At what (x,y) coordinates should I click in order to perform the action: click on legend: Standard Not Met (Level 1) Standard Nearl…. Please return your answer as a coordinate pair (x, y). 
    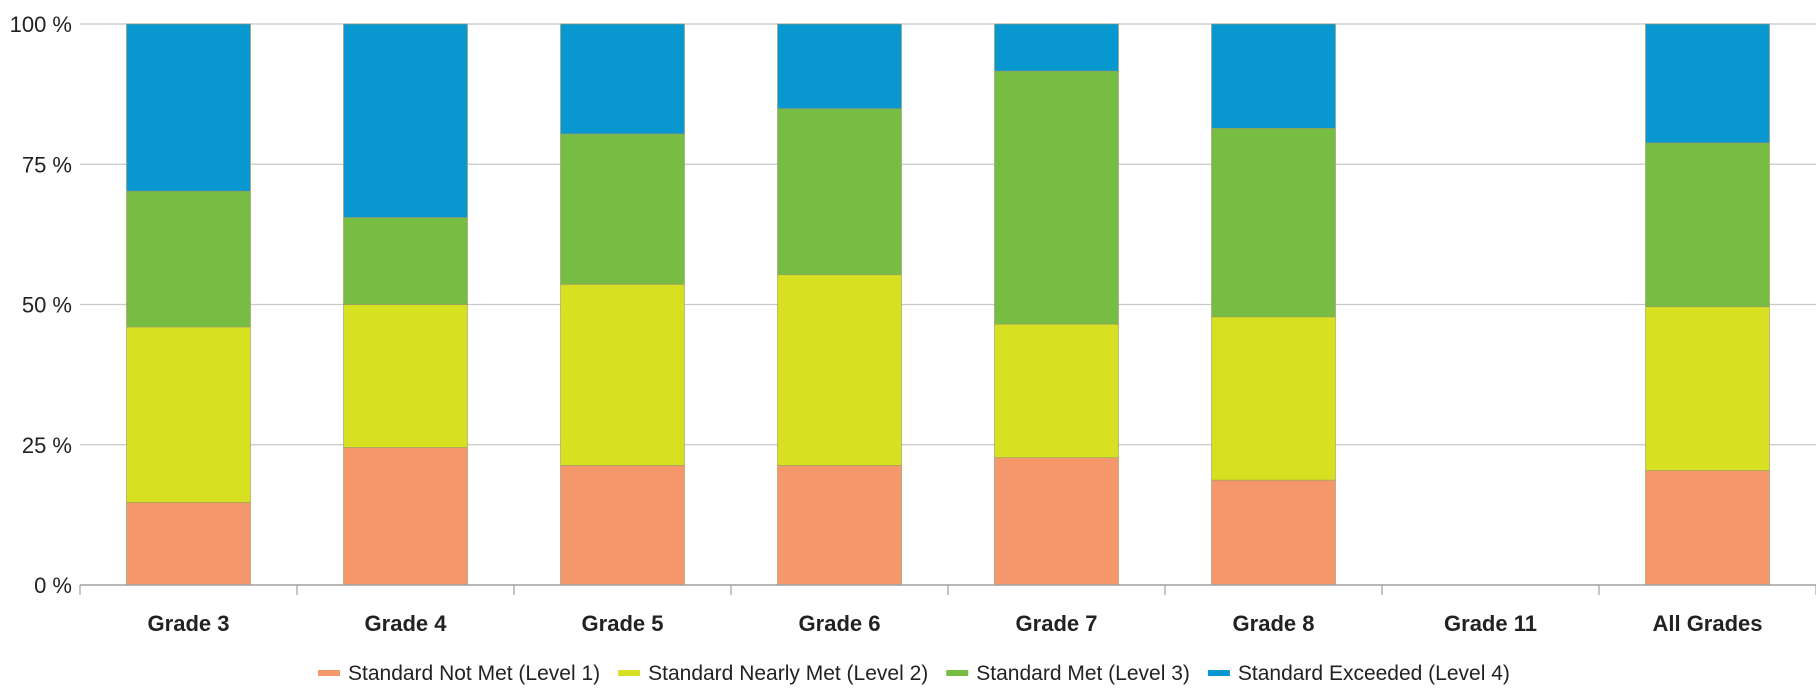
    Looking at the image, I should click on (914, 673).